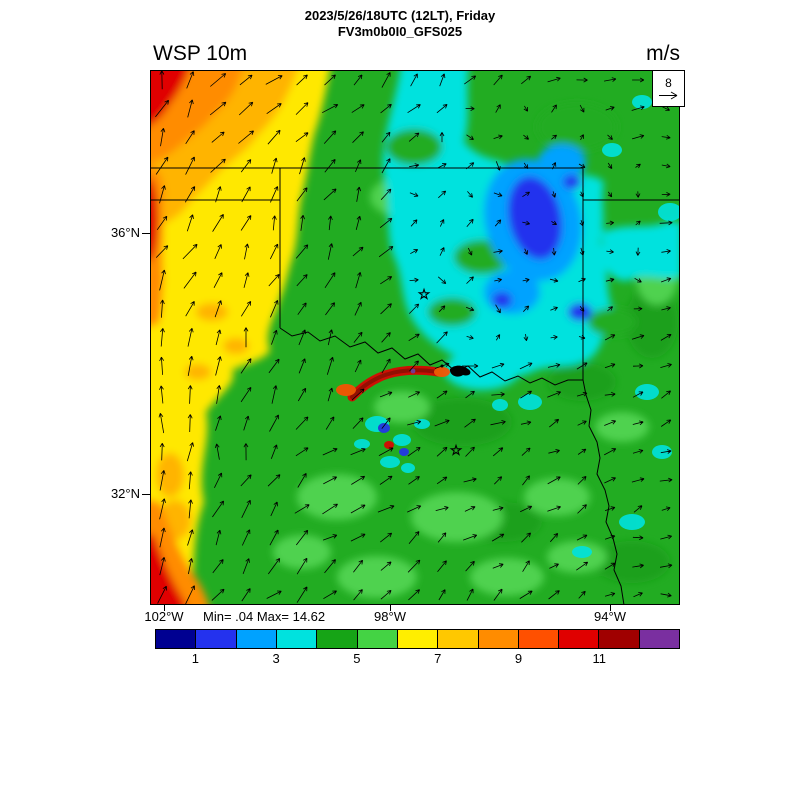 The image size is (800, 800). What do you see at coordinates (518, 658) in the screenshot?
I see `colorbar-tick-label: 9` at bounding box center [518, 658].